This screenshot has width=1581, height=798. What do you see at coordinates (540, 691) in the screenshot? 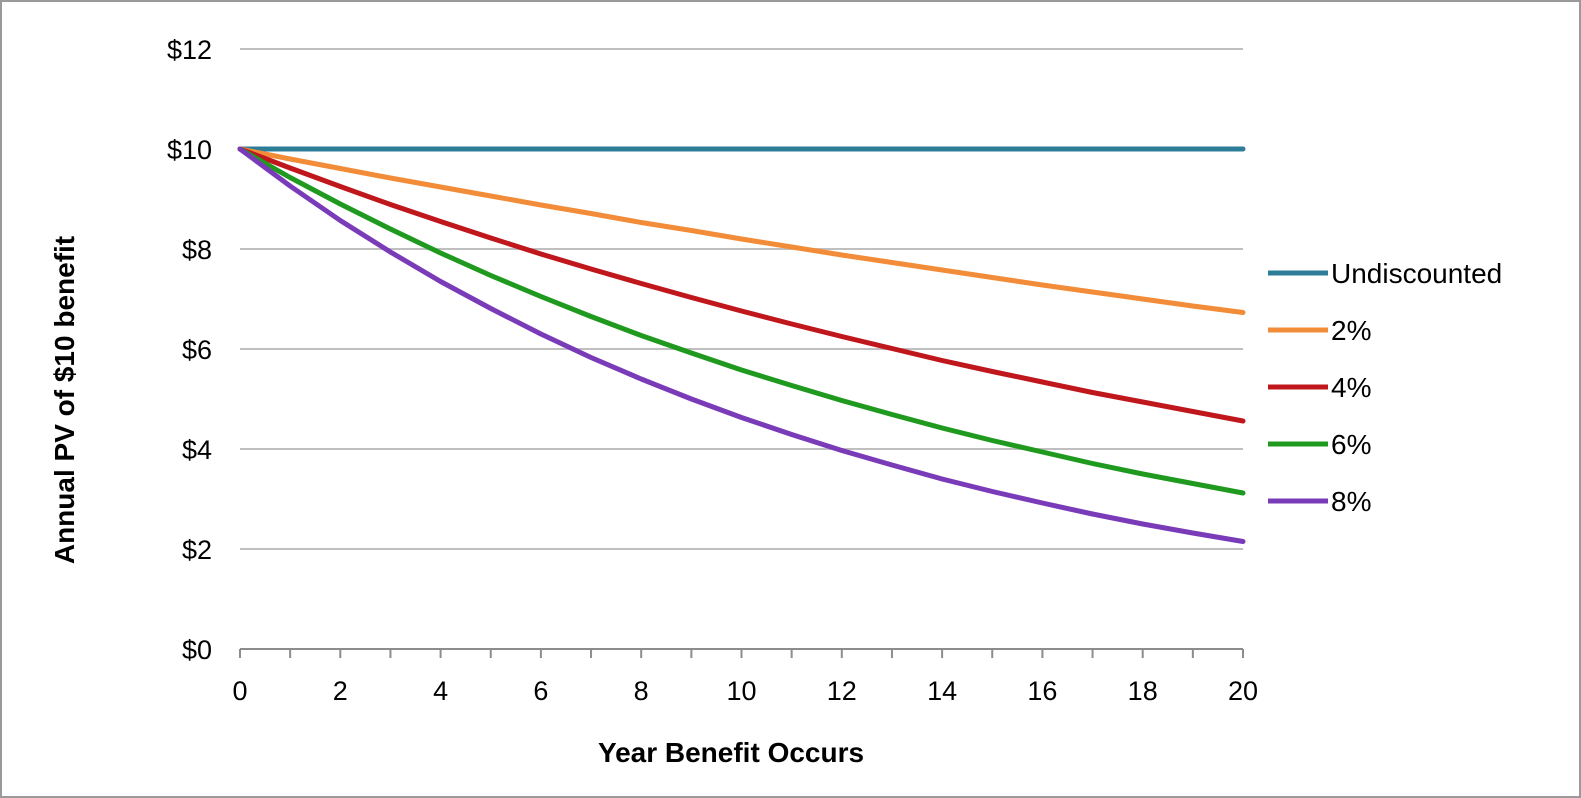
I see `x-tick-label: 6` at bounding box center [540, 691].